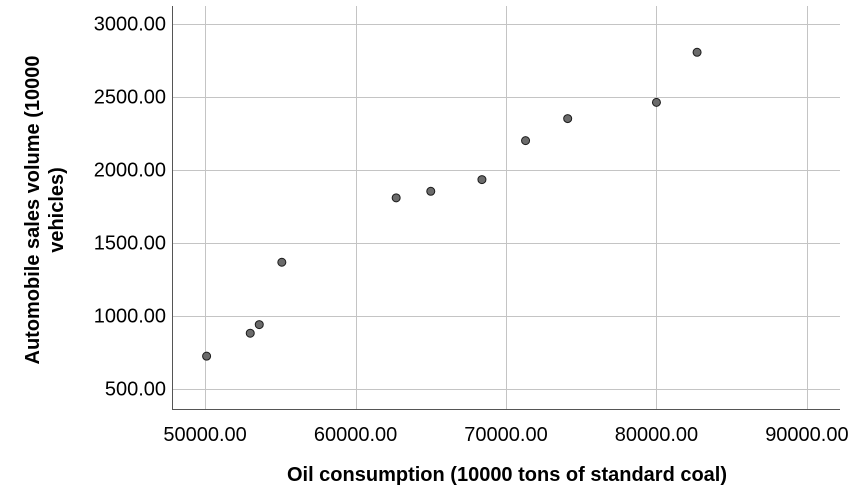 Image resolution: width=851 pixels, height=501 pixels. What do you see at coordinates (45, 209) in the screenshot?
I see `y-axis-title: Automobile sales volume (10000 vehicles)` at bounding box center [45, 209].